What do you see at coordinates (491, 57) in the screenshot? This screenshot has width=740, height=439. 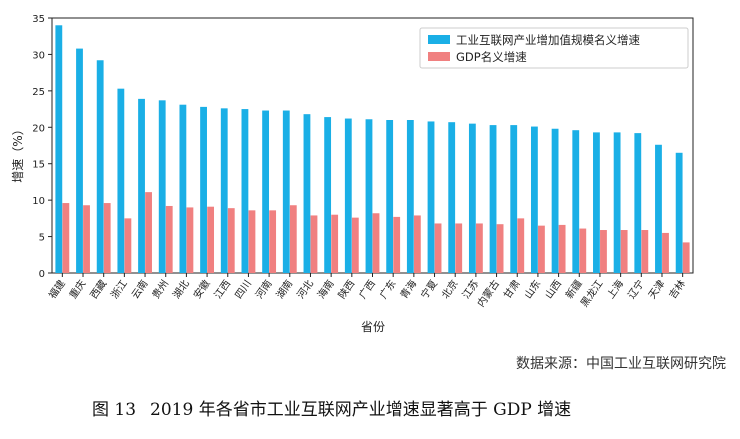 I see `legend-label-gdp: GDP名义增速` at bounding box center [491, 57].